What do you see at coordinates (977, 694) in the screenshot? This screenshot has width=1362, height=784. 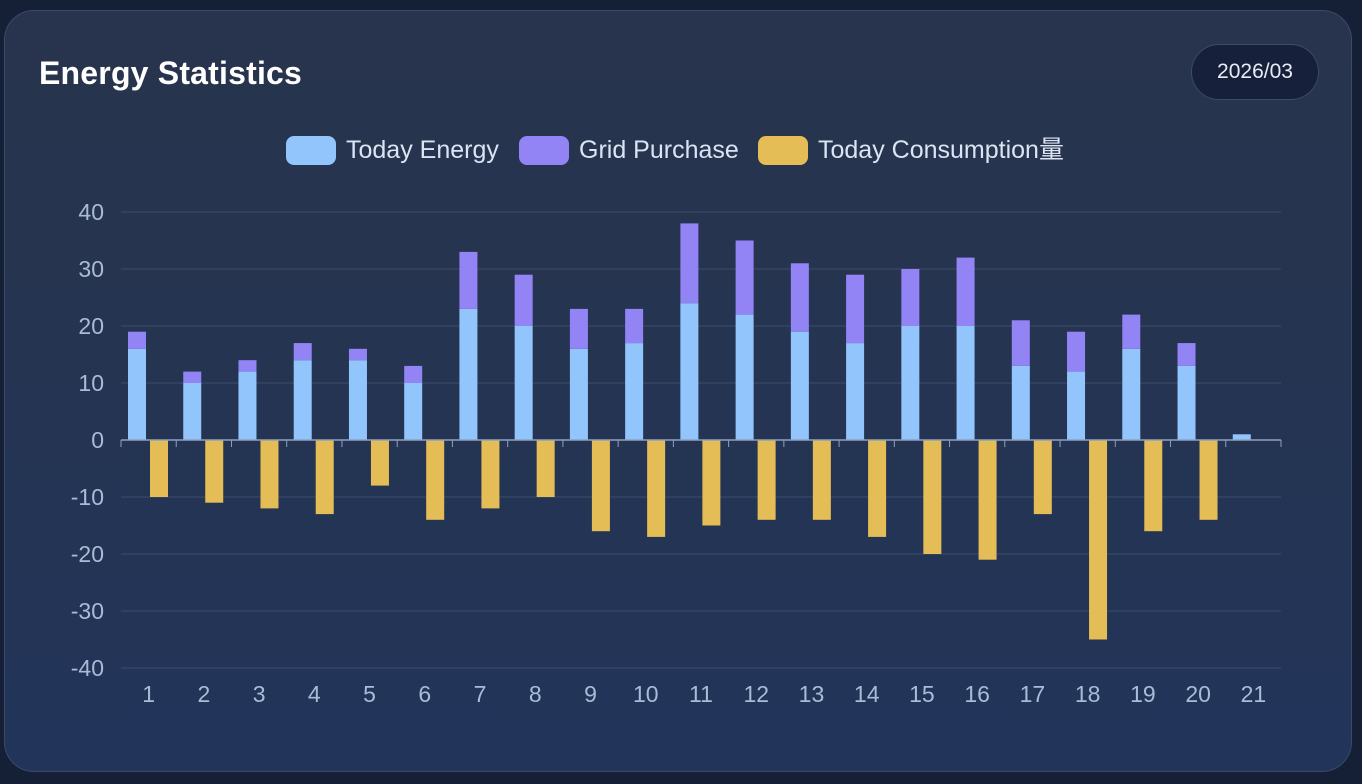 I see `x-tick-label: 16` at bounding box center [977, 694].